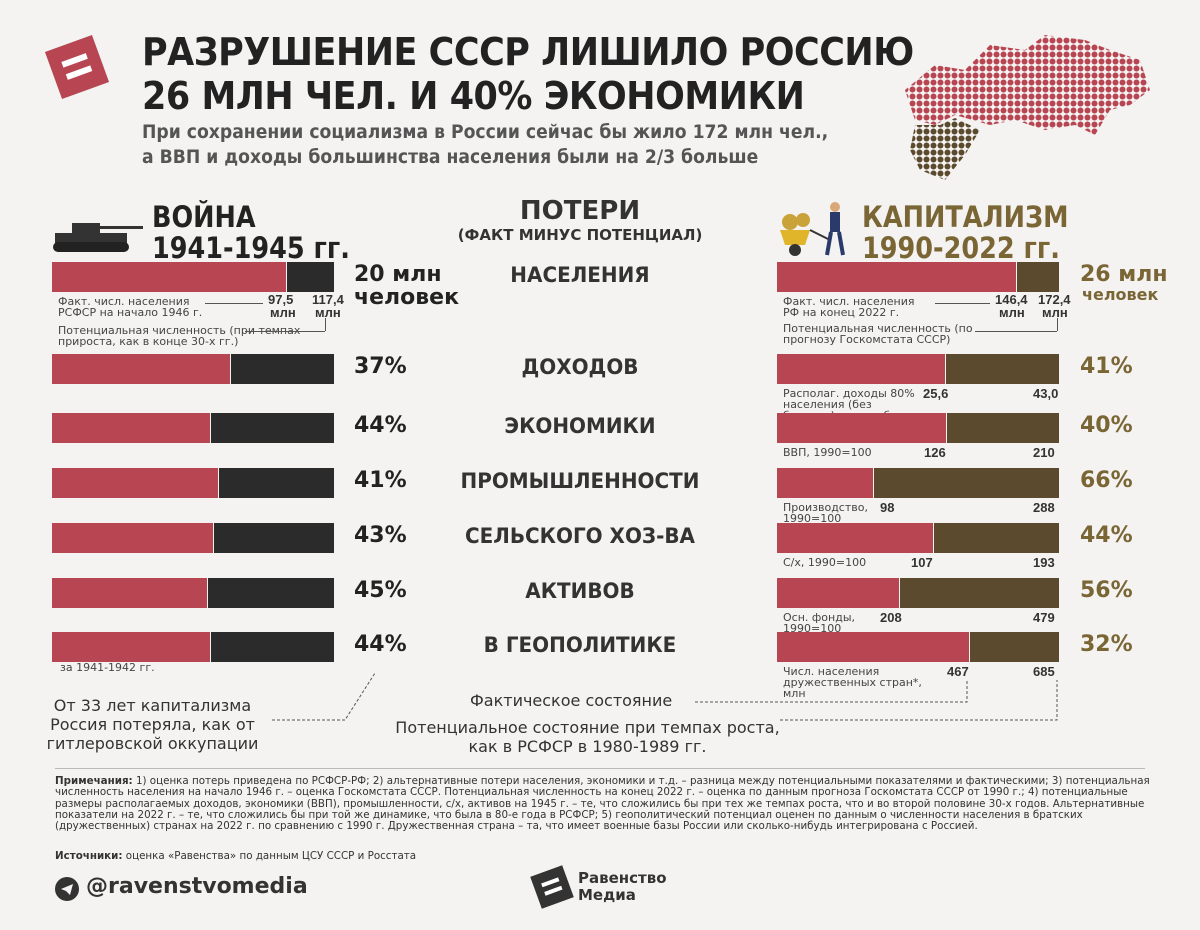 This screenshot has height=930, width=1200. What do you see at coordinates (380, 644) in the screenshot?
I see `war-loss-label: 44%` at bounding box center [380, 644].